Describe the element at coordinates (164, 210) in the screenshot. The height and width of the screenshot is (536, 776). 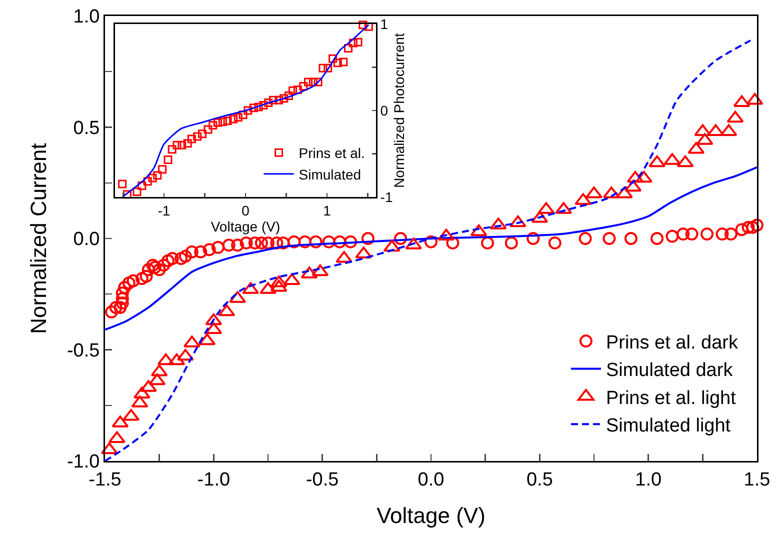
I see `x-tick-label: -1` at that location.